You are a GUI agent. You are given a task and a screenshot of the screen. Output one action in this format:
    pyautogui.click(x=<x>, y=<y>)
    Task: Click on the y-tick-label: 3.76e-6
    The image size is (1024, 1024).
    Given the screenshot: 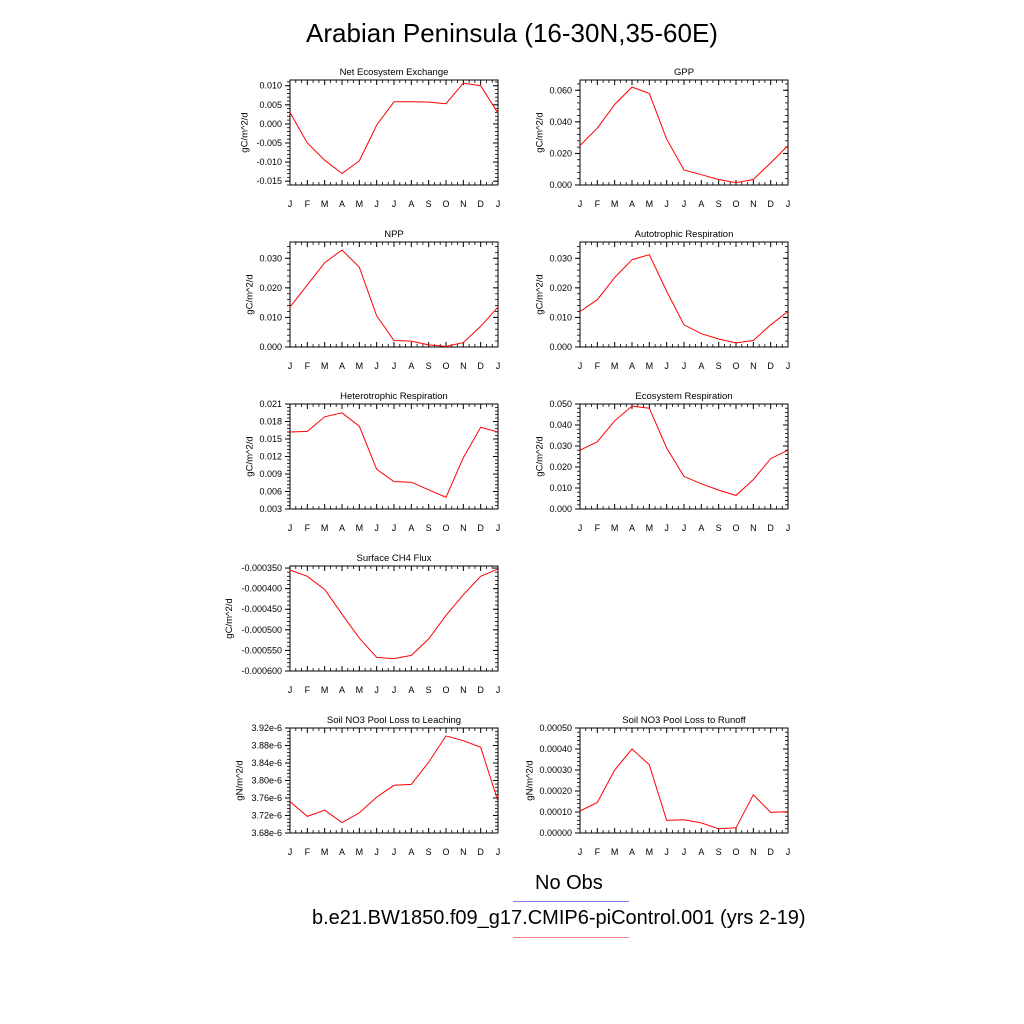 What is the action you would take?
    pyautogui.click(x=266, y=798)
    